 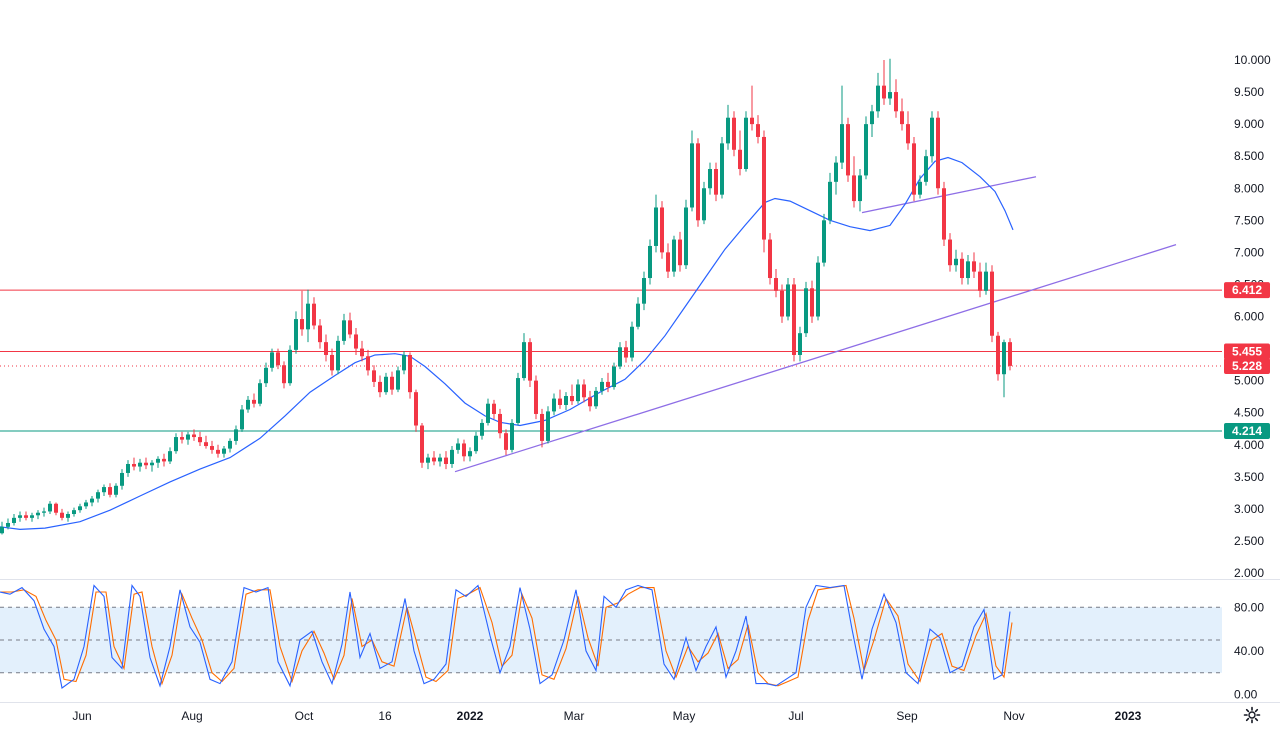 I want to click on price-axis-tick: 9.000, so click(x=1249, y=124).